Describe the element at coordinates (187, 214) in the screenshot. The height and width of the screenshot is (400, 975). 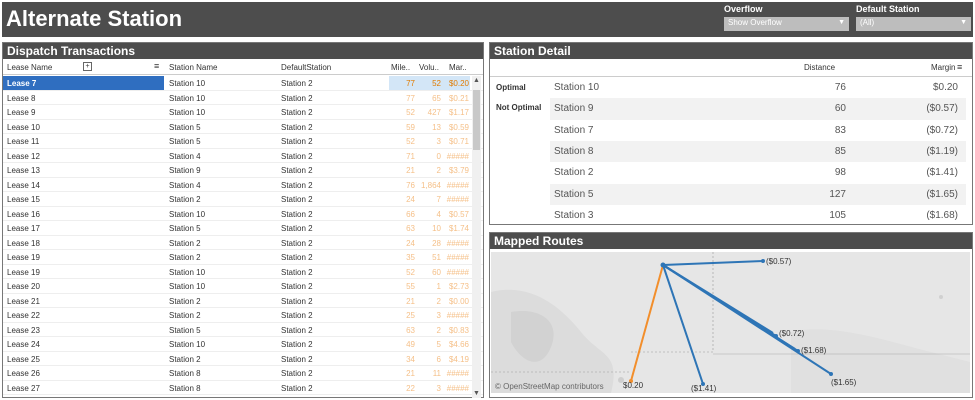
I see `cell-station-name: Station 10` at that location.